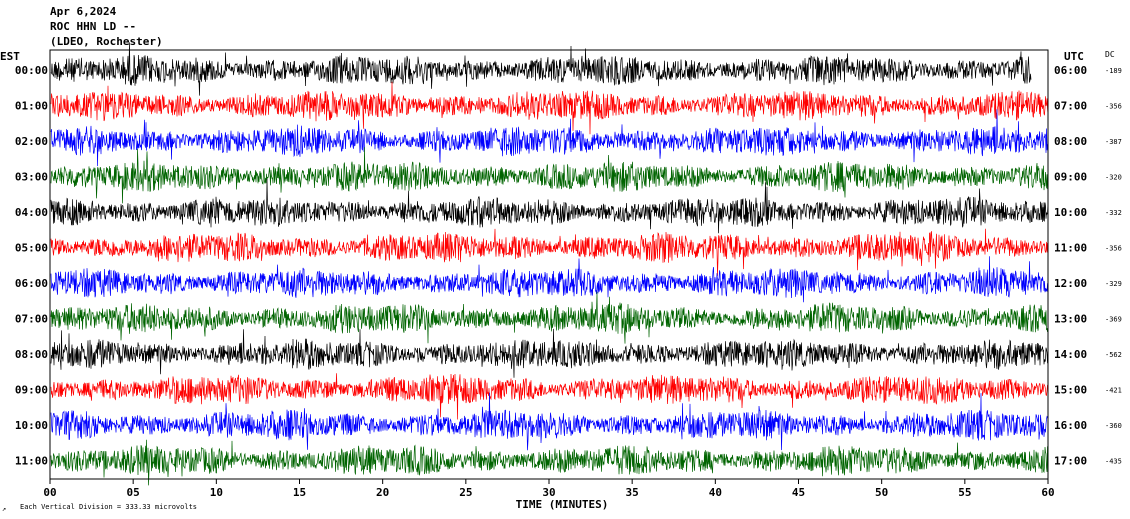 The height and width of the screenshot is (519, 1130). Describe the element at coordinates (31, 390) in the screenshot. I see `est-label: 09:00` at that location.